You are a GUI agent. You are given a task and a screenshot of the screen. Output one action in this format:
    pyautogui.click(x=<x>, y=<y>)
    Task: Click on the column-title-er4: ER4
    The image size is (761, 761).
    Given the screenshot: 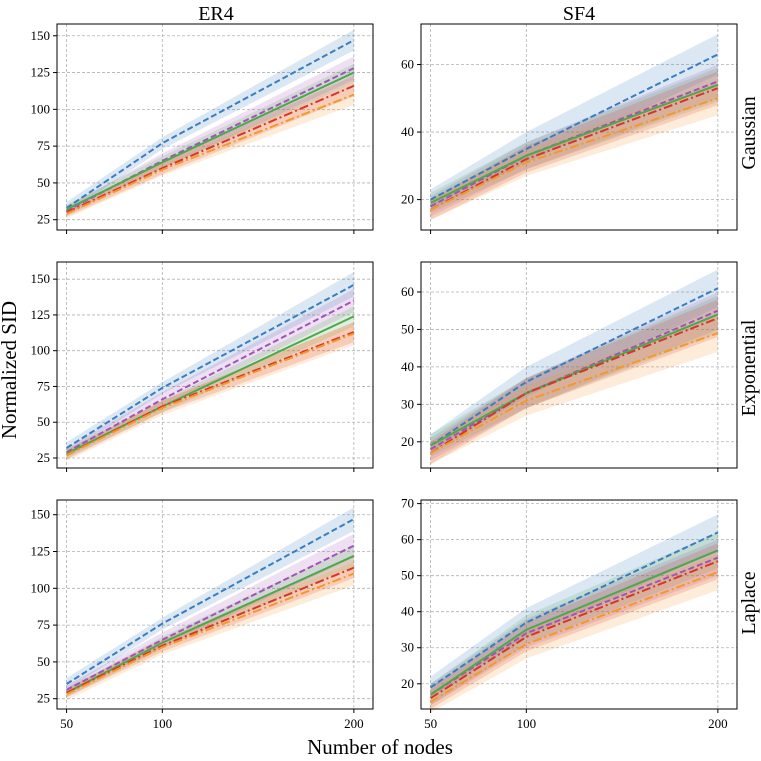 What is the action you would take?
    pyautogui.click(x=216, y=14)
    